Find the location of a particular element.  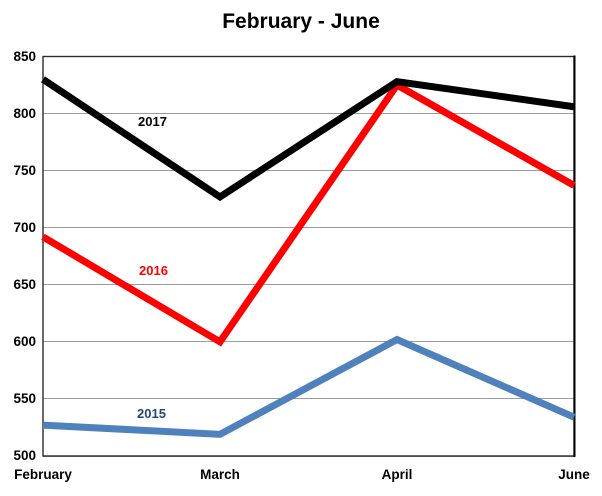

y-tick-label: 750 is located at coordinates (24, 170).